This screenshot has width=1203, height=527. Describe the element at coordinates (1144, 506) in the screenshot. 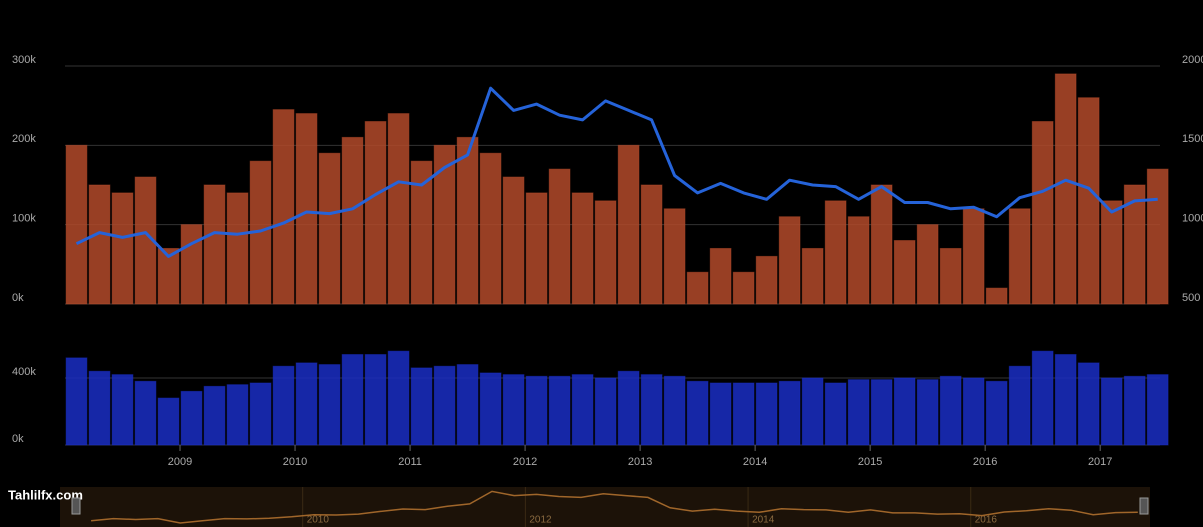

I see `navigator-handle` at that location.